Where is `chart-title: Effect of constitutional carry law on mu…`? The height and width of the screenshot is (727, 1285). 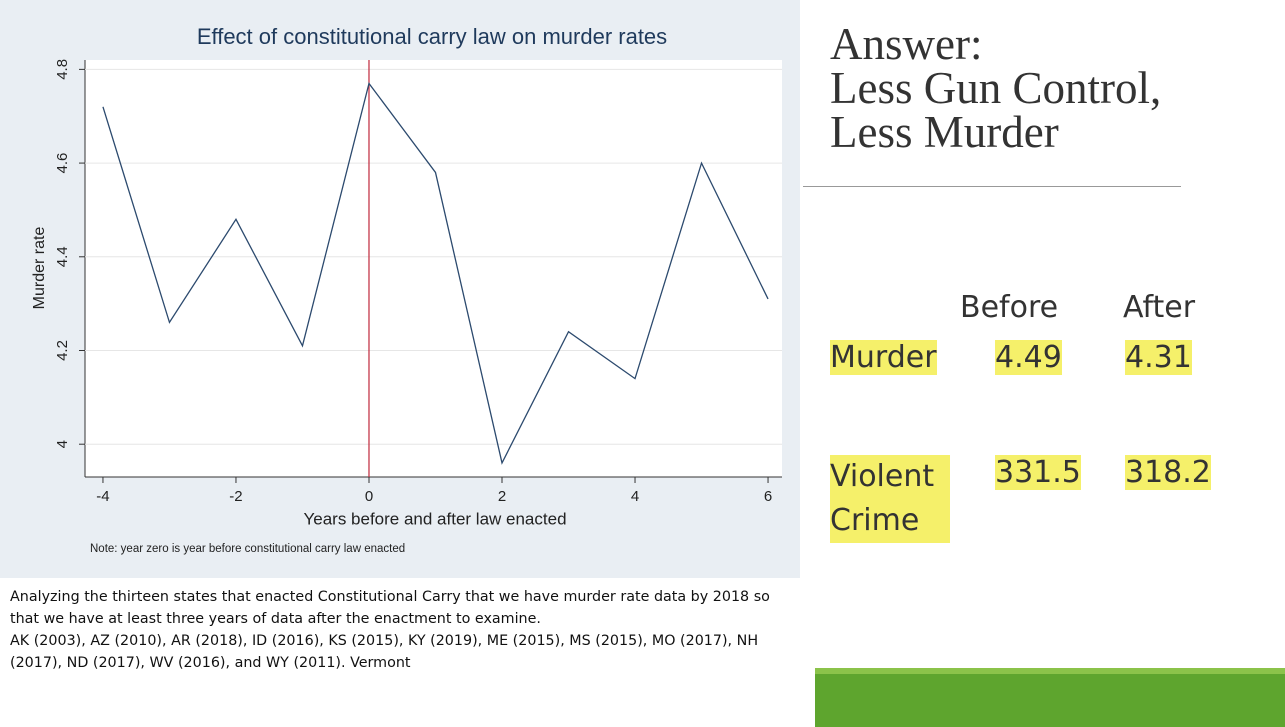
chart-title: Effect of constitutional carry law on mu… is located at coordinates (432, 36).